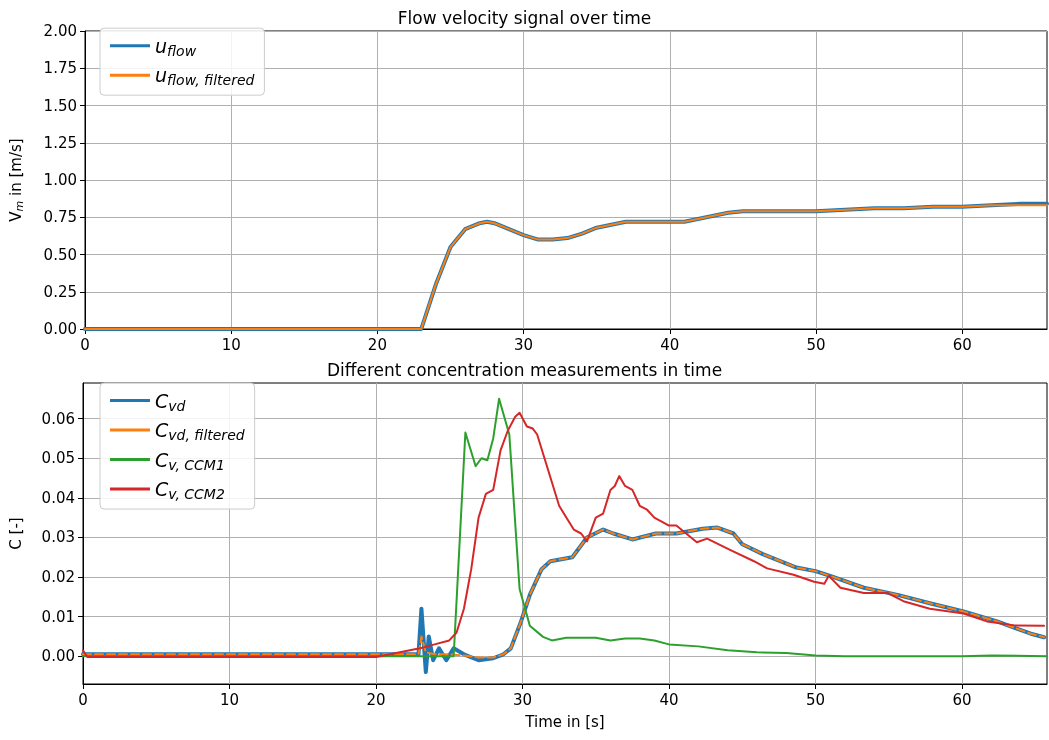  Describe the element at coordinates (524, 369) in the screenshot. I see `chart-title: Different concentration measurements in time` at that location.